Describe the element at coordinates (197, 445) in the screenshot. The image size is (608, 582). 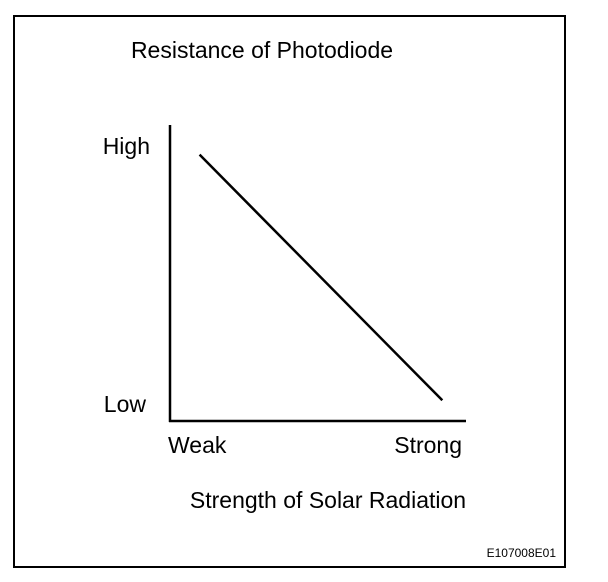
I see `x-tick-label-weak: Weak` at that location.